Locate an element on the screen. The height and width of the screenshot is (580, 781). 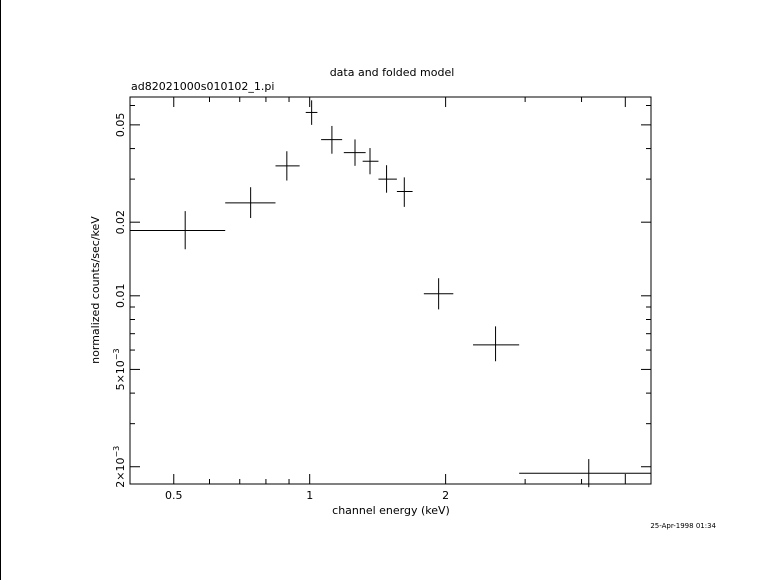
y-tick-label: 0.01 is located at coordinates (120, 296).